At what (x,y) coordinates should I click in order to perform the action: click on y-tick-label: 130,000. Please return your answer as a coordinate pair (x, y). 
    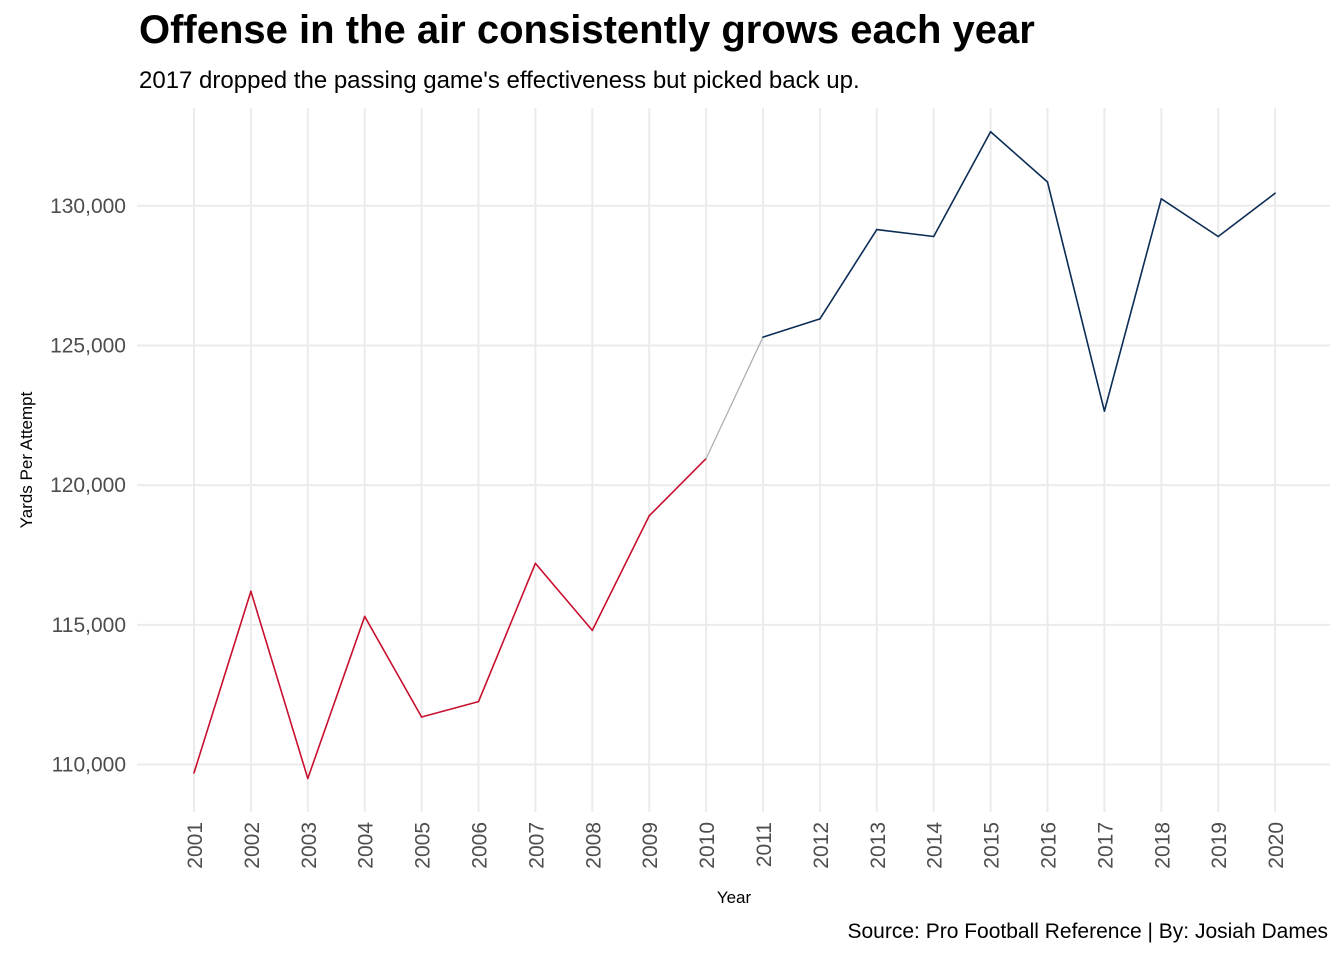
    Looking at the image, I should click on (88, 206).